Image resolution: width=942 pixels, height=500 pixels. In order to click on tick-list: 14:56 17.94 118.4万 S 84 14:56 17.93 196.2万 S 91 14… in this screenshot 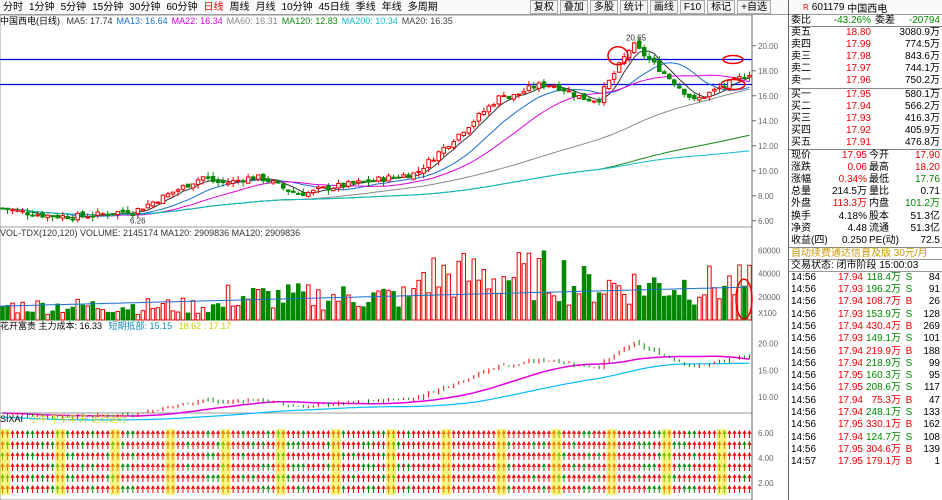, I will do `click(865, 370)`.